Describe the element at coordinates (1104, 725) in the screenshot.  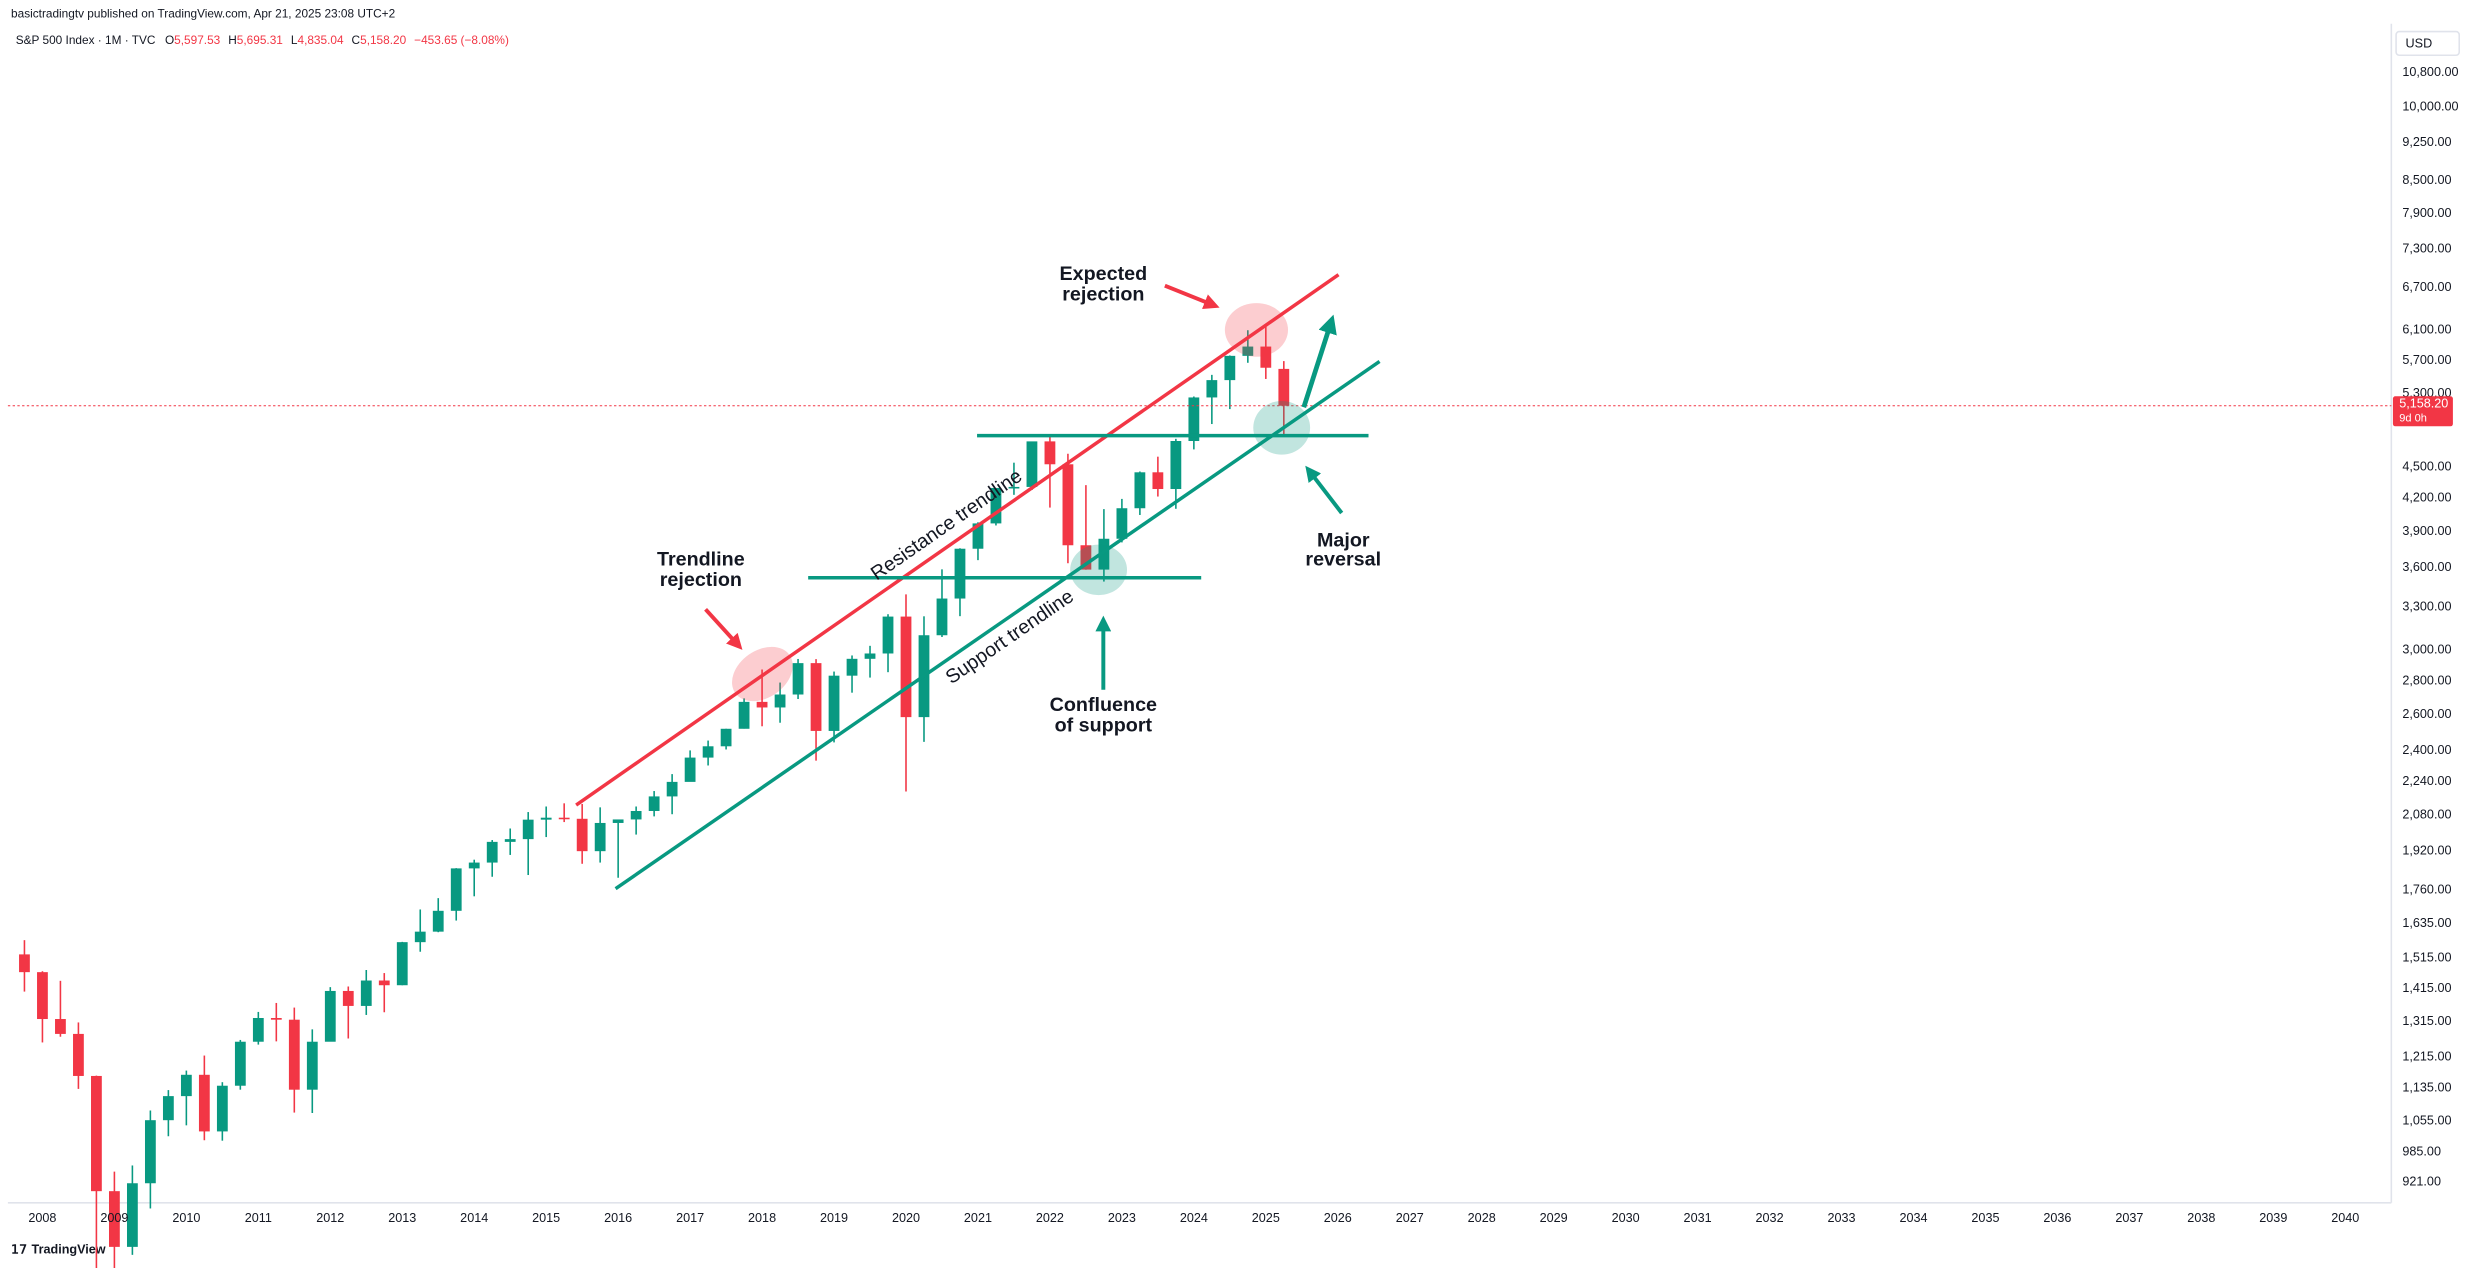
I see `annotation: of support` at that location.